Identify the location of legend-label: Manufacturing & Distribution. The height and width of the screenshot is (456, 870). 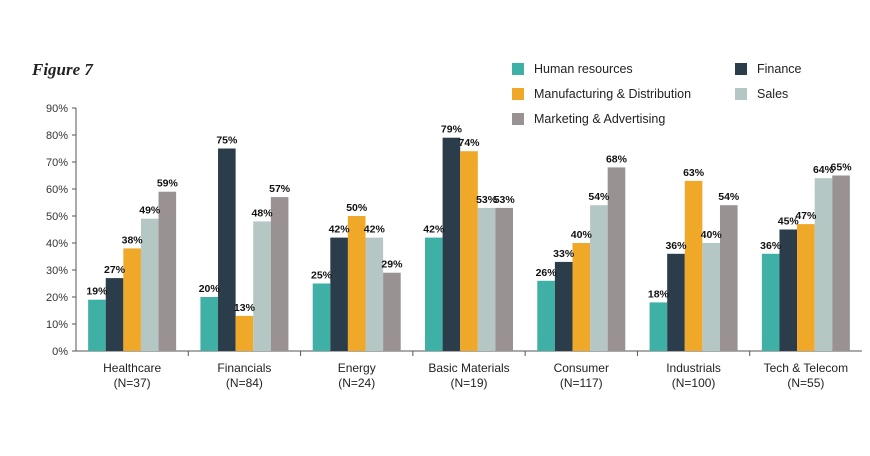
(612, 94).